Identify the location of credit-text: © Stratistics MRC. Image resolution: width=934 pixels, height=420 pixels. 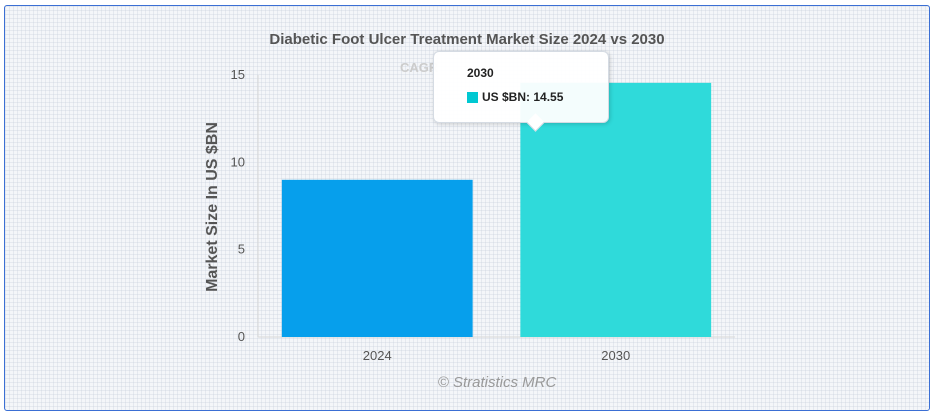
(497, 382).